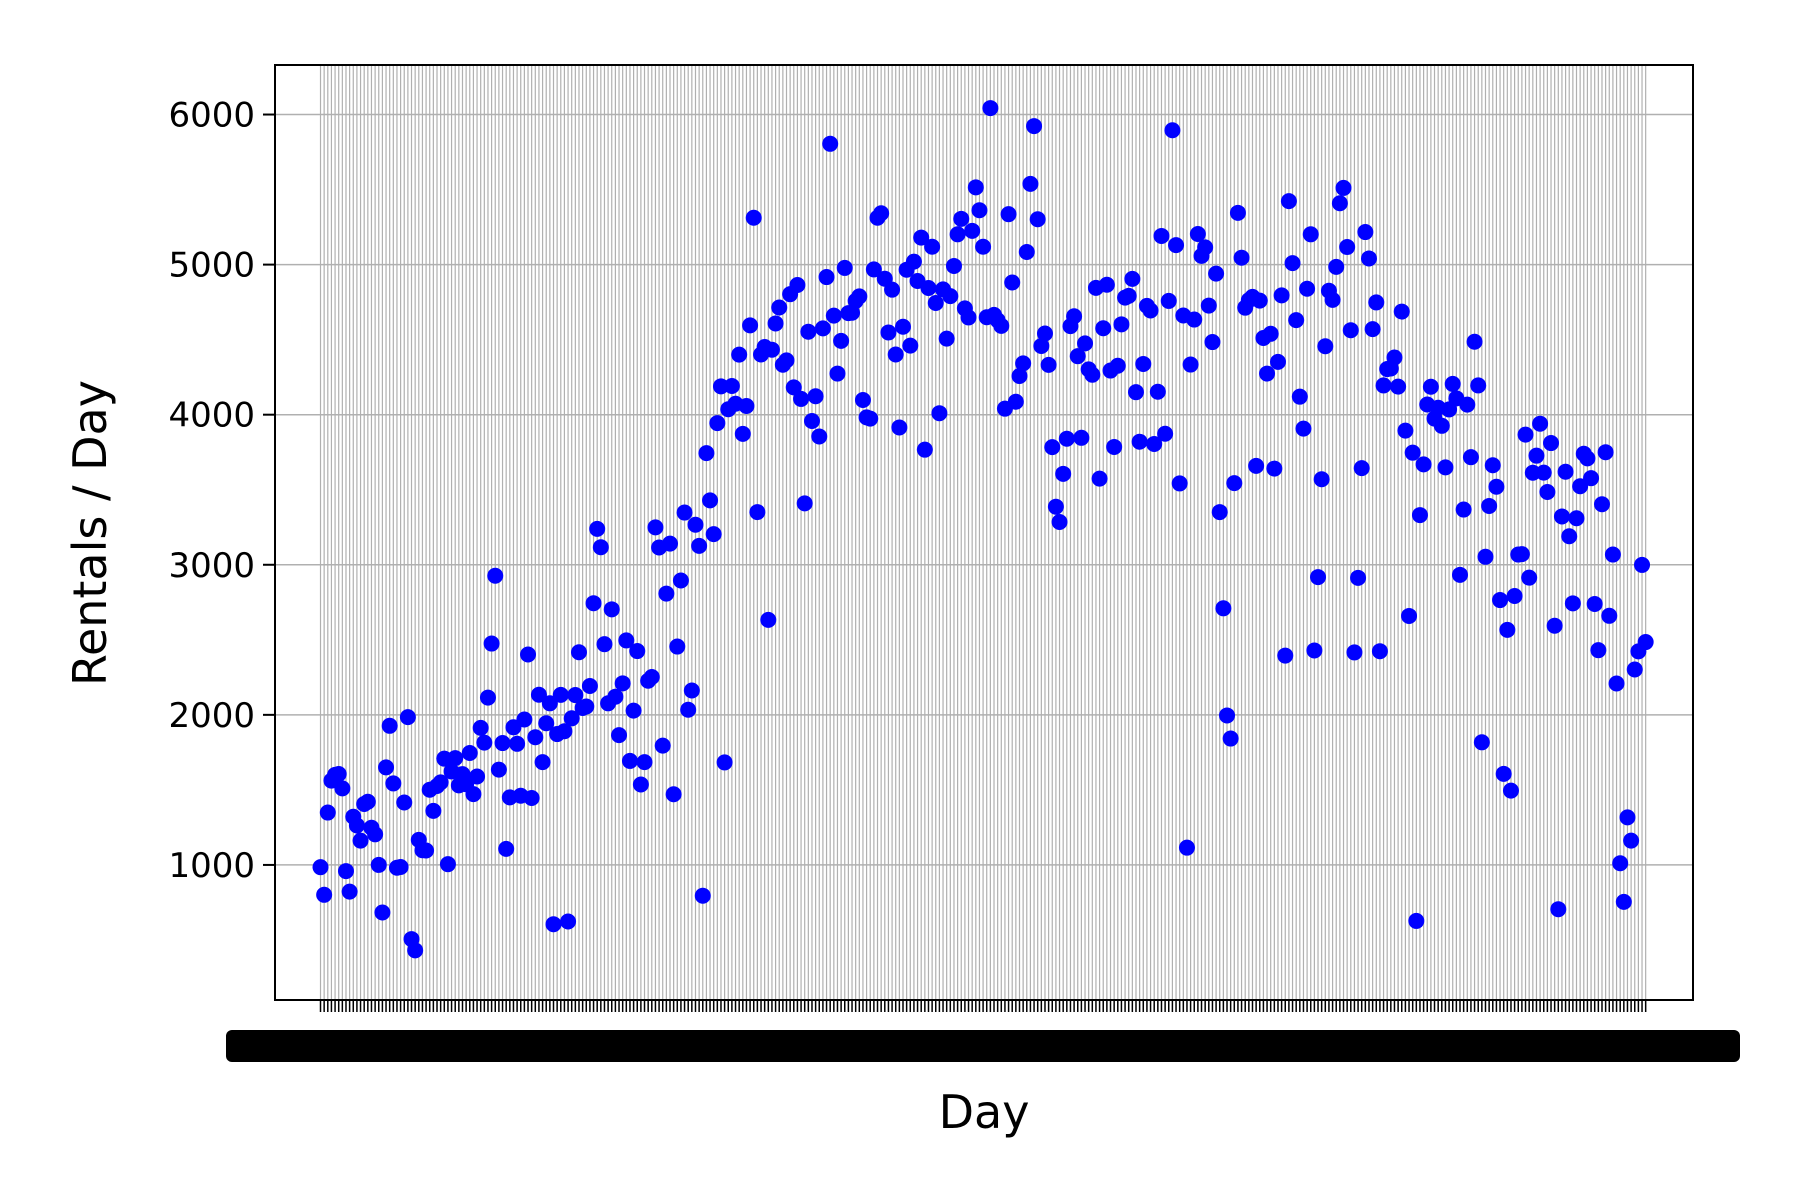  Describe the element at coordinates (211, 566) in the screenshot. I see `y-tick-label: 3000` at that location.